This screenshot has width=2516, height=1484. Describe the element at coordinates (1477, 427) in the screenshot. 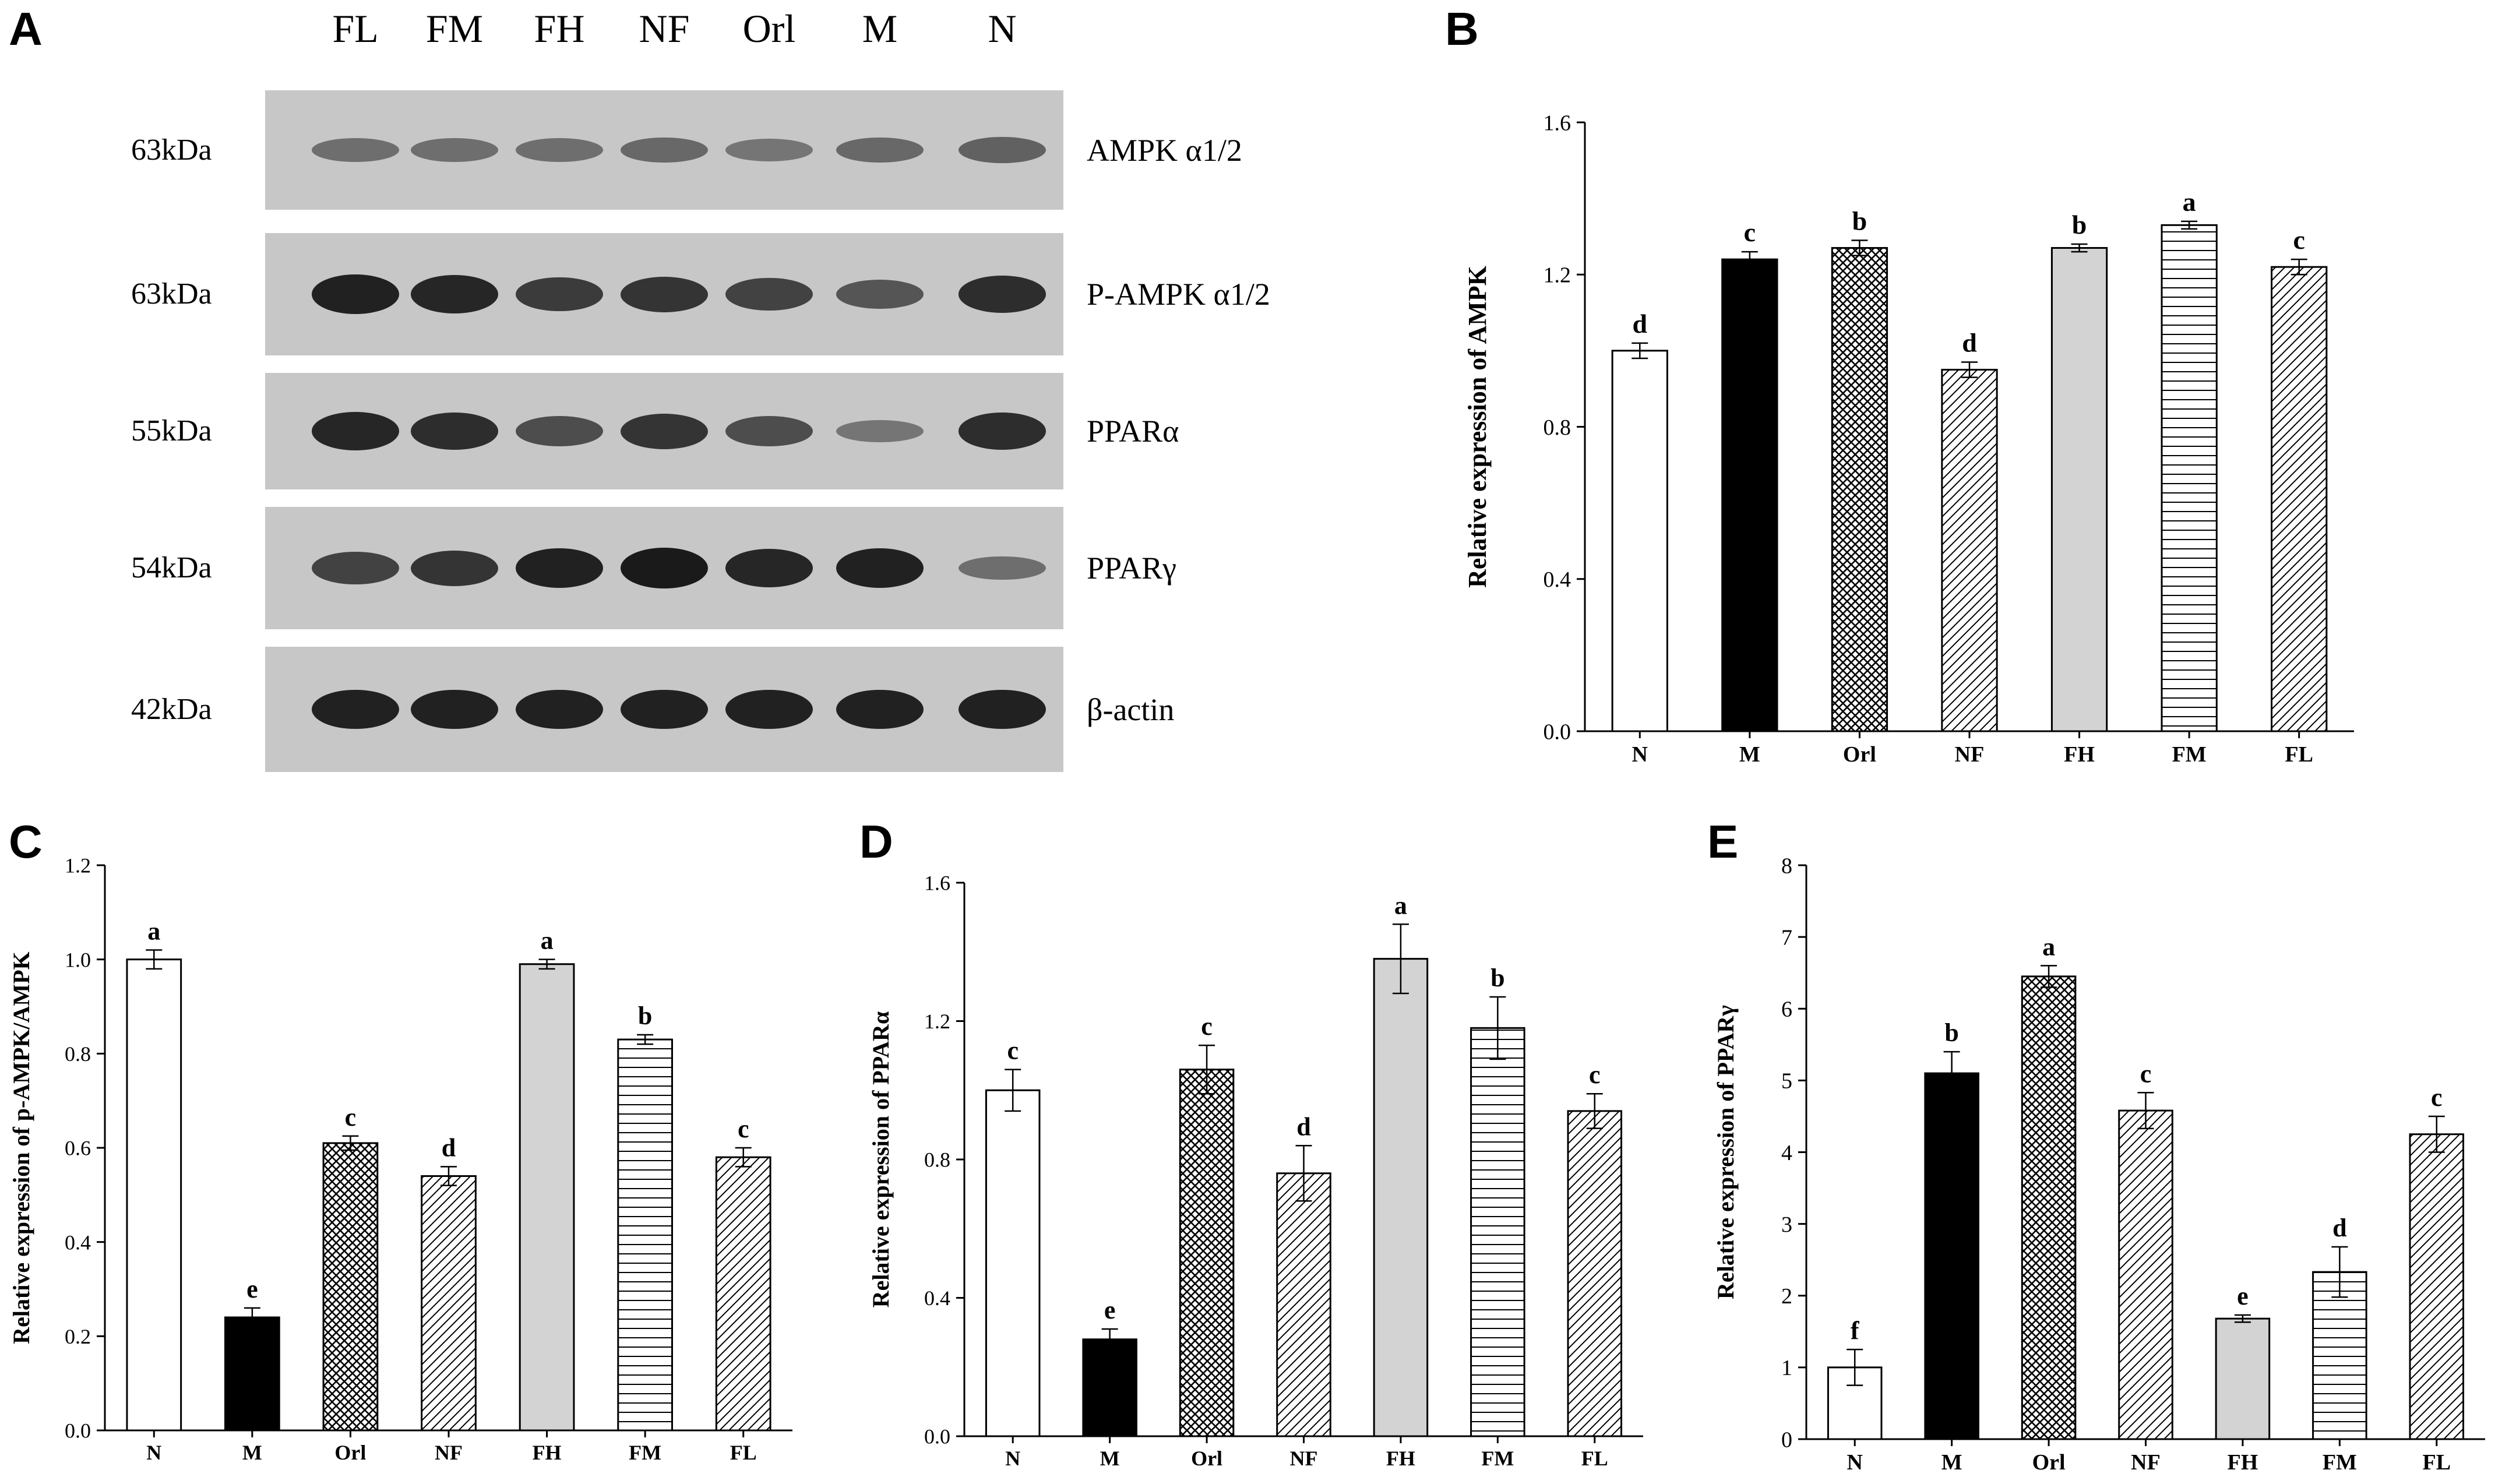

I see `y-axis-title: Relative expression of AMPK` at that location.